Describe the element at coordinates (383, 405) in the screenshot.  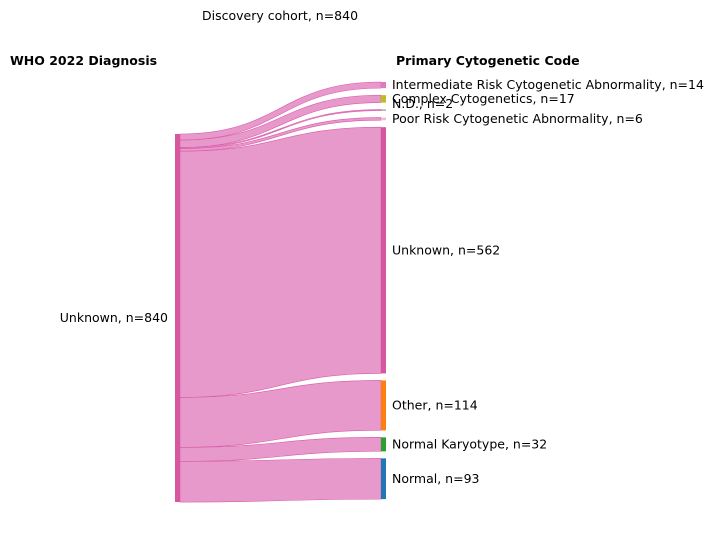
I see `target-node-other` at that location.